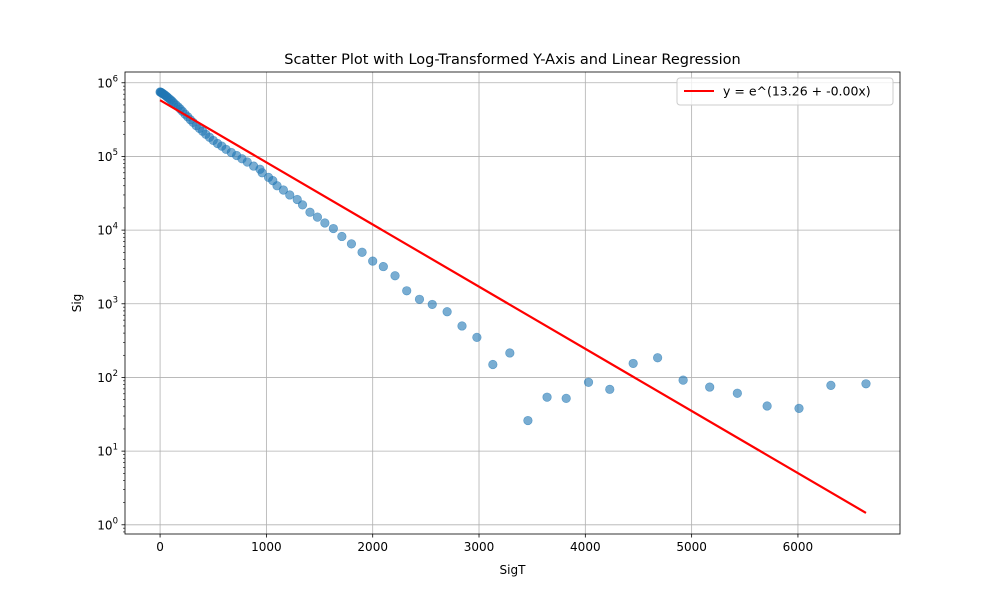  Describe the element at coordinates (585, 547) in the screenshot. I see `x-tick-label: 4000` at that location.